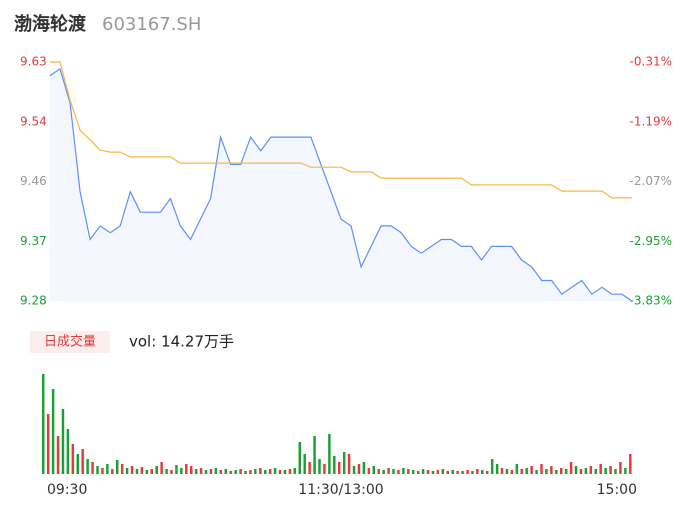 This screenshot has height=524, width=686. What do you see at coordinates (651, 301) in the screenshot?
I see `y2-tick-label: -3.83%` at bounding box center [651, 301].